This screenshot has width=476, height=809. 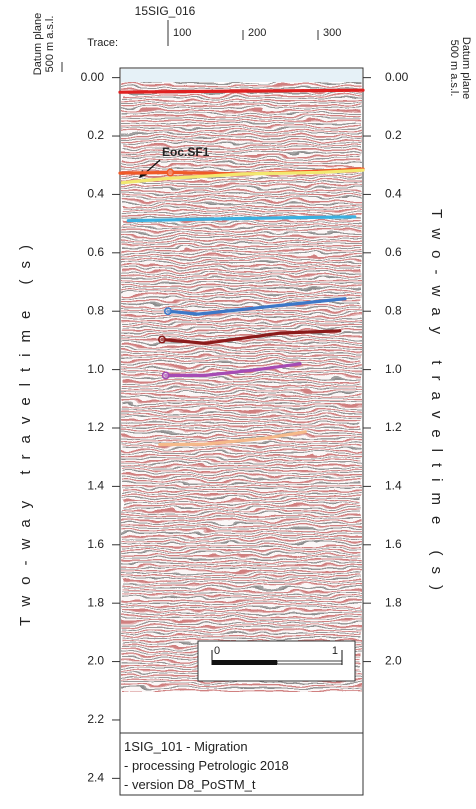 What do you see at coordinates (95, 252) in the screenshot?
I see `y-tick-label: 0.6` at bounding box center [95, 252].